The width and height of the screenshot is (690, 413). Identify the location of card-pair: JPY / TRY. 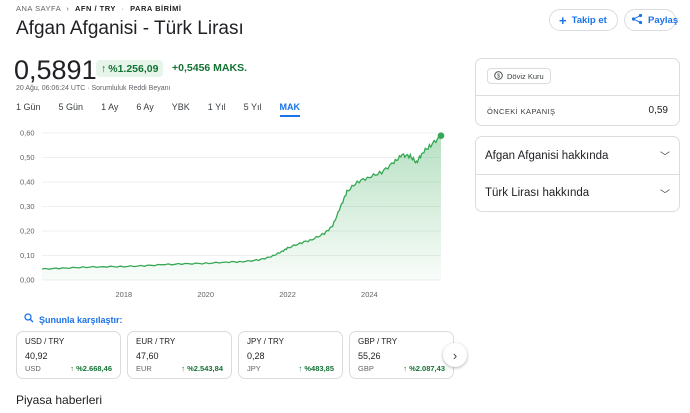
(265, 341).